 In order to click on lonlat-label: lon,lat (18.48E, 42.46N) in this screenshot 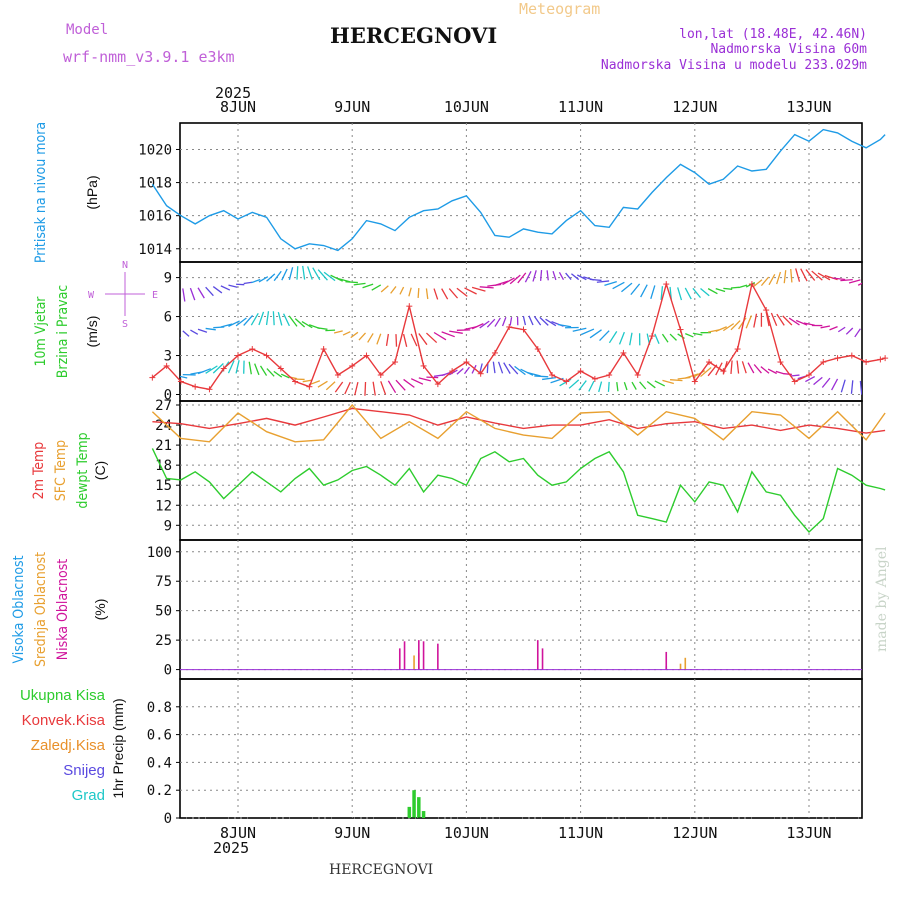, I will do `click(773, 34)`.